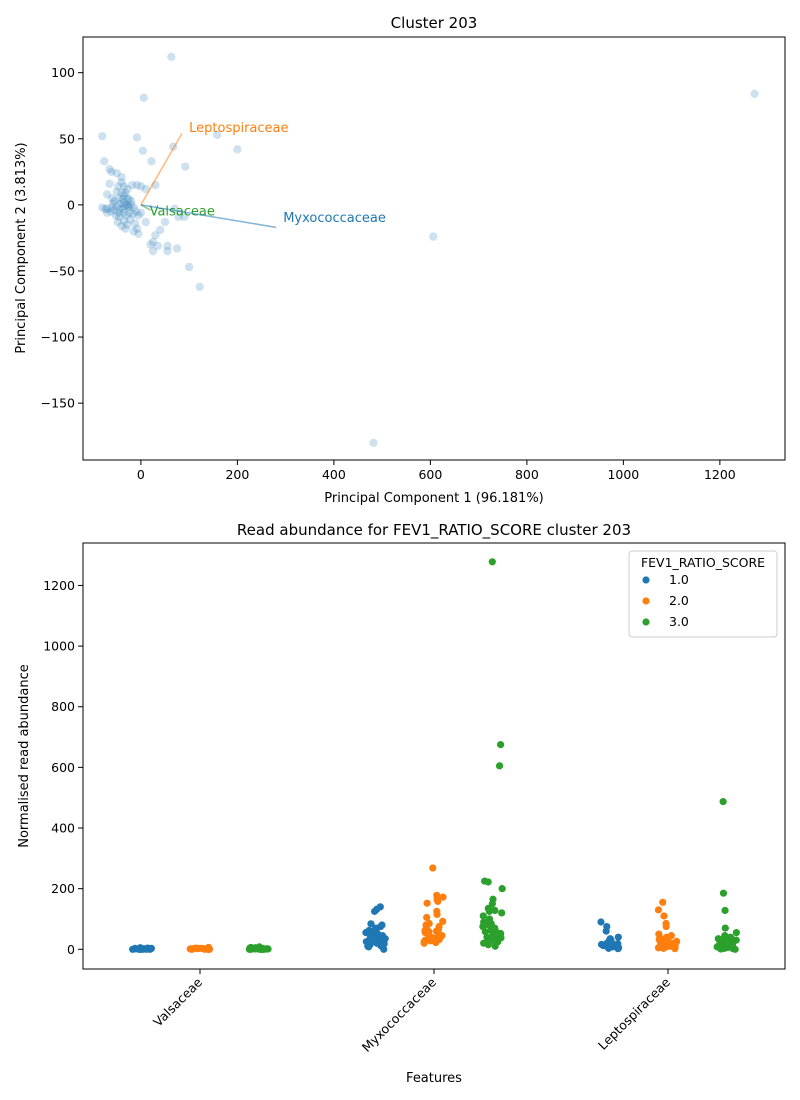 This screenshot has width=800, height=1100. What do you see at coordinates (59, 585) in the screenshot?
I see `strip-y-tick-label: 1200` at bounding box center [59, 585].